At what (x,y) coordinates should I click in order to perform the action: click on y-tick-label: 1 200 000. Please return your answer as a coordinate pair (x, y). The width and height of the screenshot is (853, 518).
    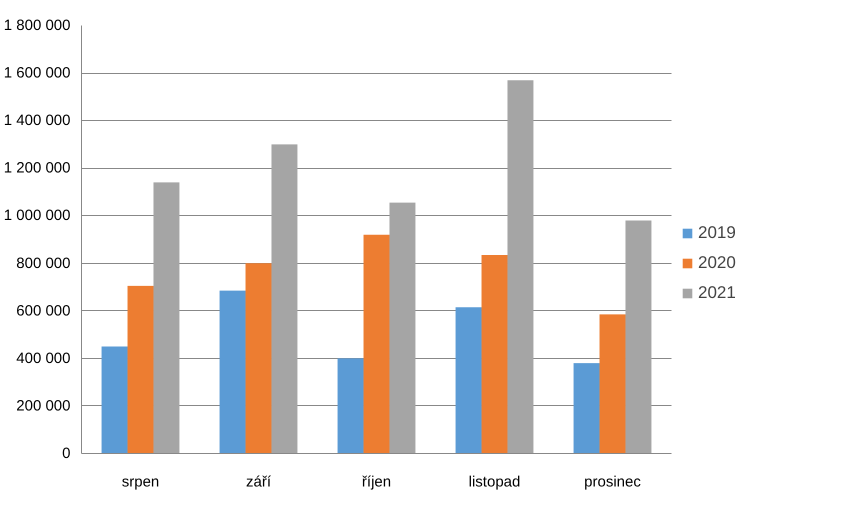
    Looking at the image, I should click on (37, 168).